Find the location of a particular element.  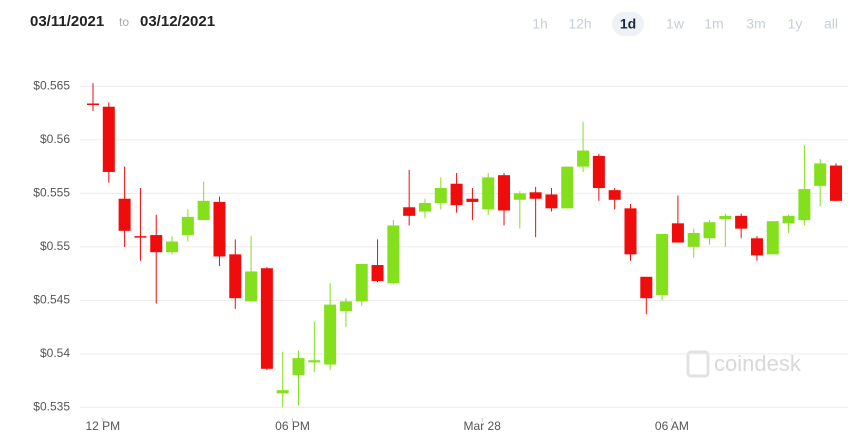

range-button: 1d is located at coordinates (628, 24).